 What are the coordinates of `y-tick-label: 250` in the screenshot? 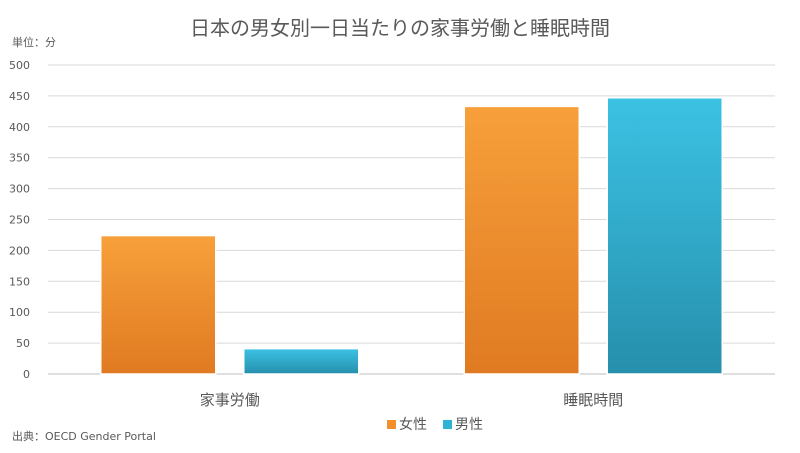 It's located at (19, 220).